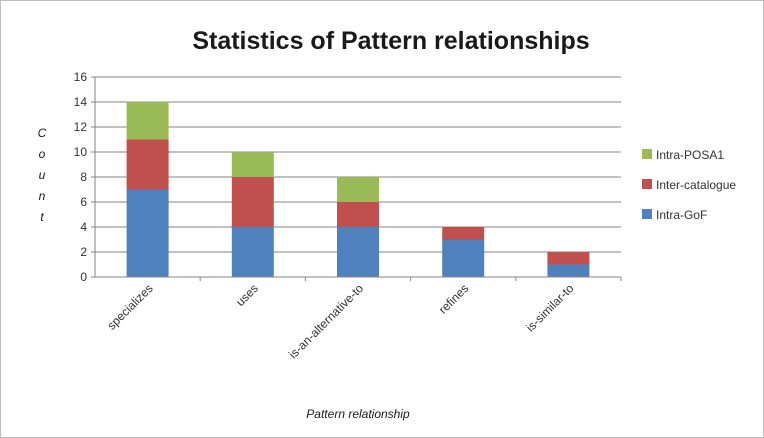 The height and width of the screenshot is (438, 764). Describe the element at coordinates (129, 306) in the screenshot. I see `x-tick-label: specializes` at that location.